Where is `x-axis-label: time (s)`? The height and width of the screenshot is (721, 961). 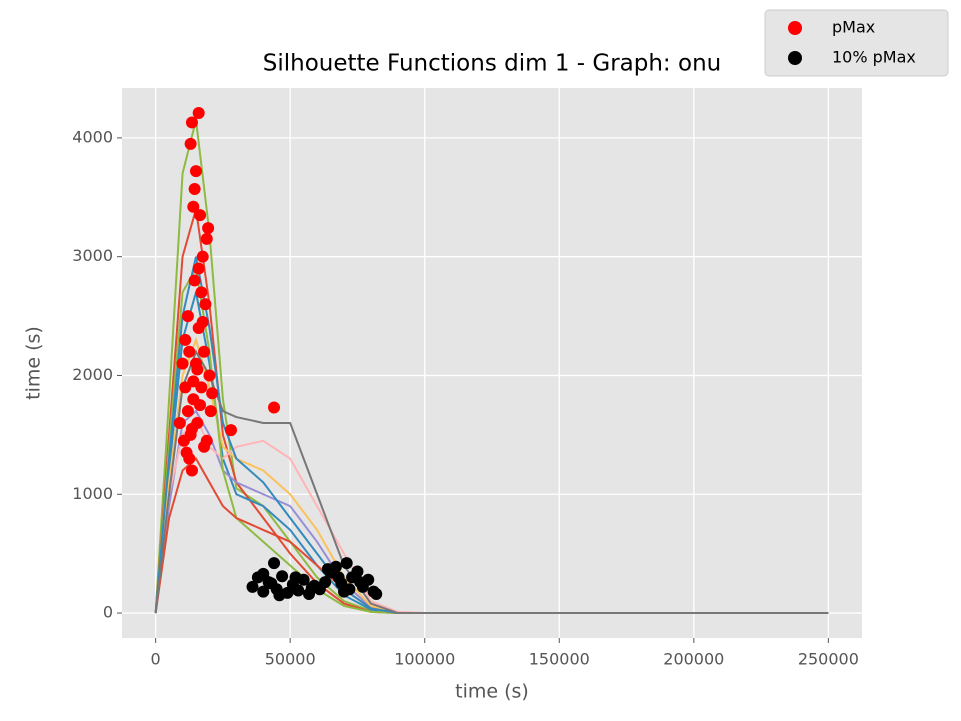 x-axis-label: time (s) is located at coordinates (492, 692).